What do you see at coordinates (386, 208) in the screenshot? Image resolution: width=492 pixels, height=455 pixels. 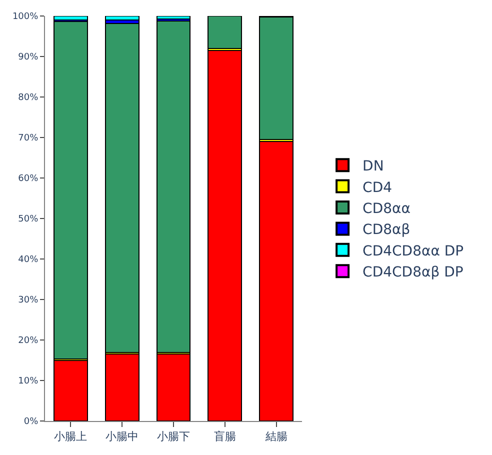 I see `legend-label: CD8αα` at bounding box center [386, 208].